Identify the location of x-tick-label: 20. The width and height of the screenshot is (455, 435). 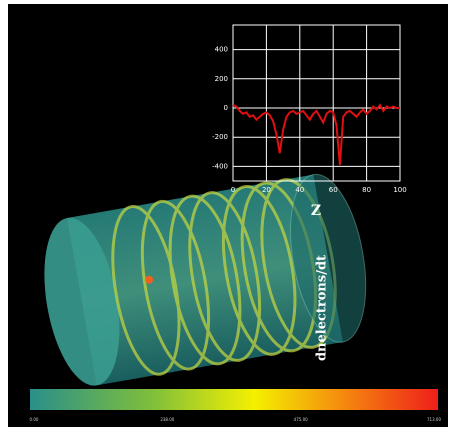
(266, 190).